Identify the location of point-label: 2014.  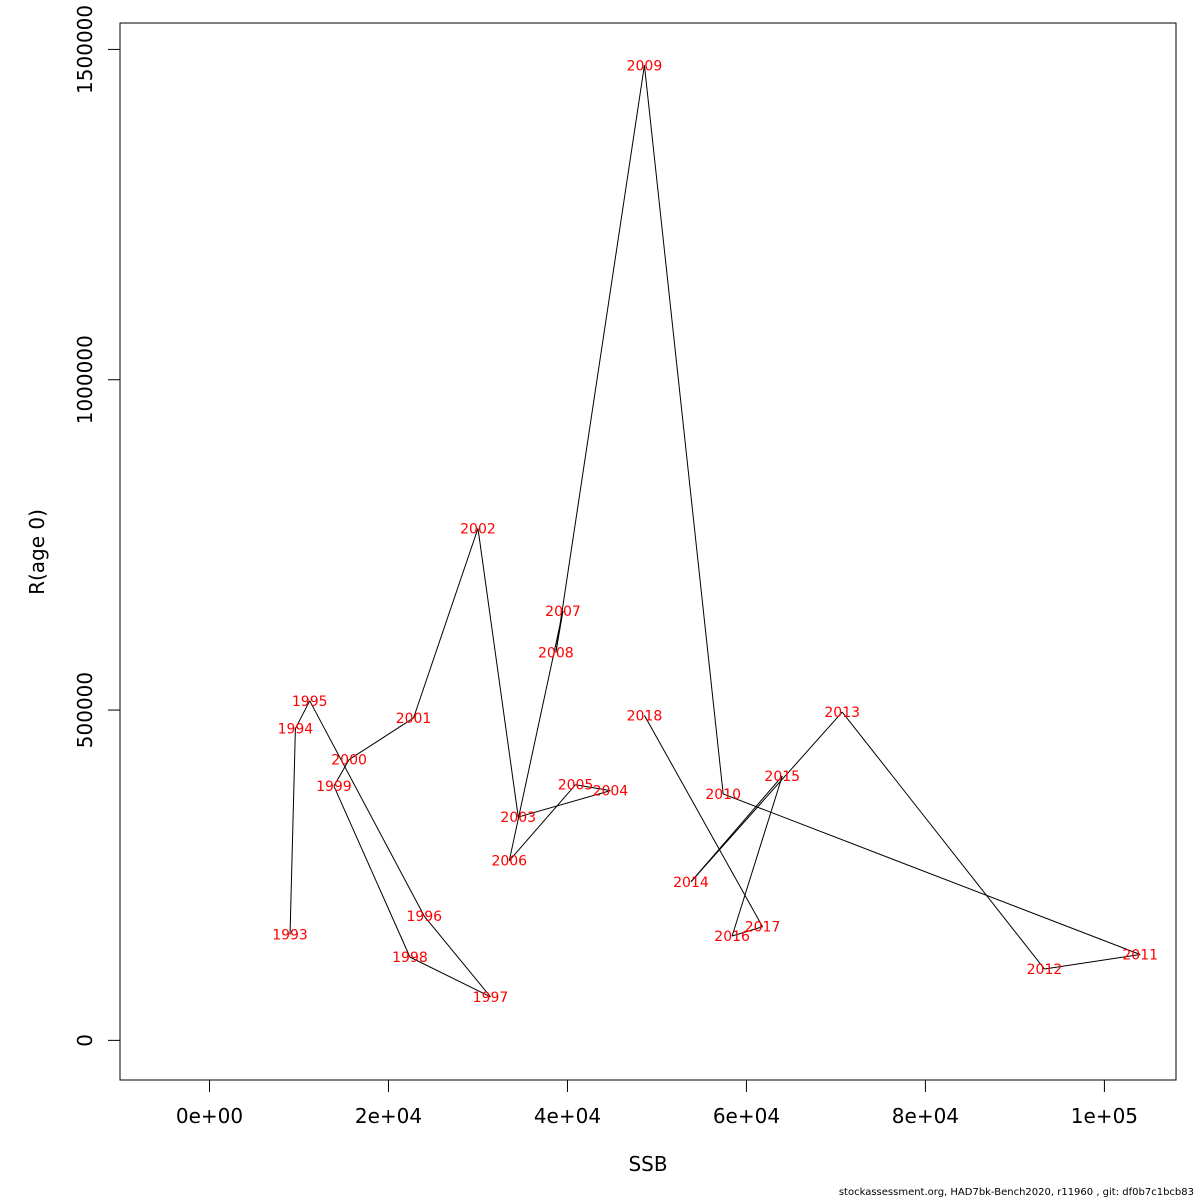
(691, 883).